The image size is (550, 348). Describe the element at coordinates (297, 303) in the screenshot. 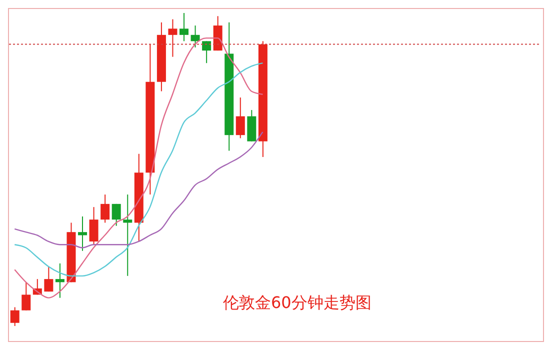

I see `annotation: 伦敦金60分钟走势图` at that location.